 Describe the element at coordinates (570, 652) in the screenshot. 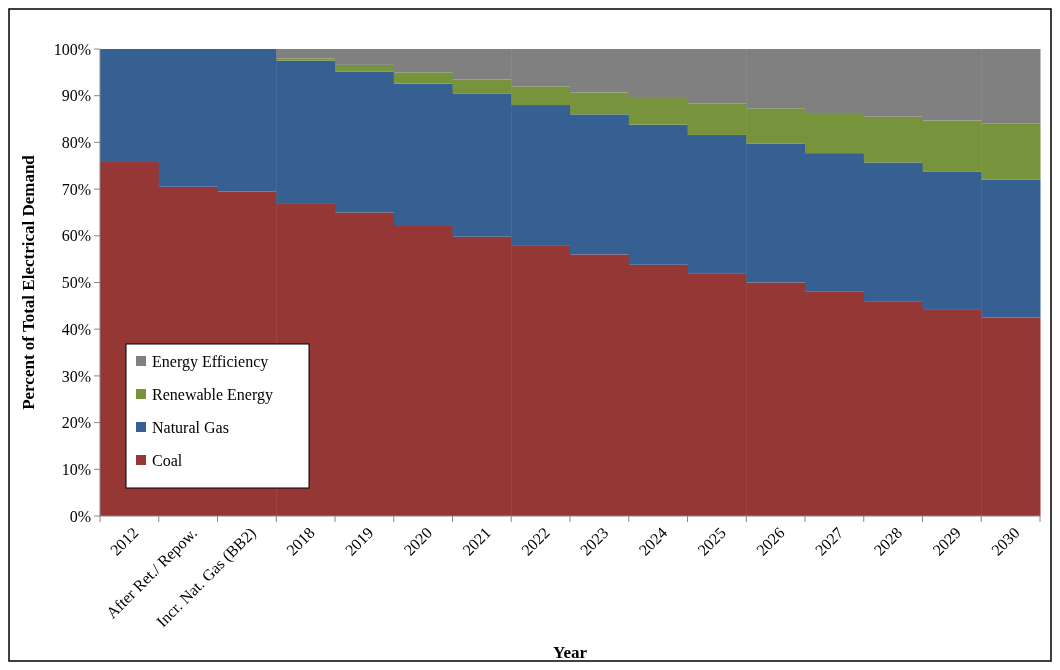

I see `x-axis-title: Year` at that location.